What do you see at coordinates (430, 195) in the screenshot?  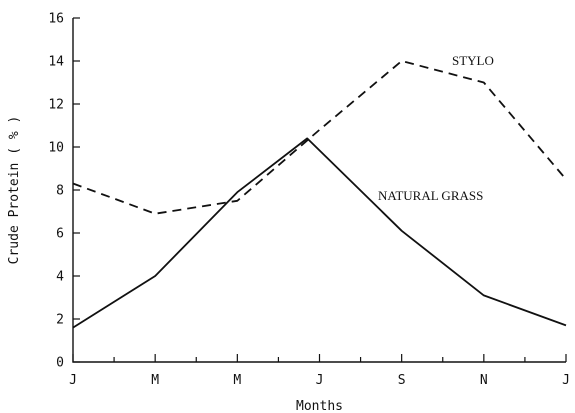 I see `series-label-natural-grass: NATURAL GRASS` at bounding box center [430, 195].